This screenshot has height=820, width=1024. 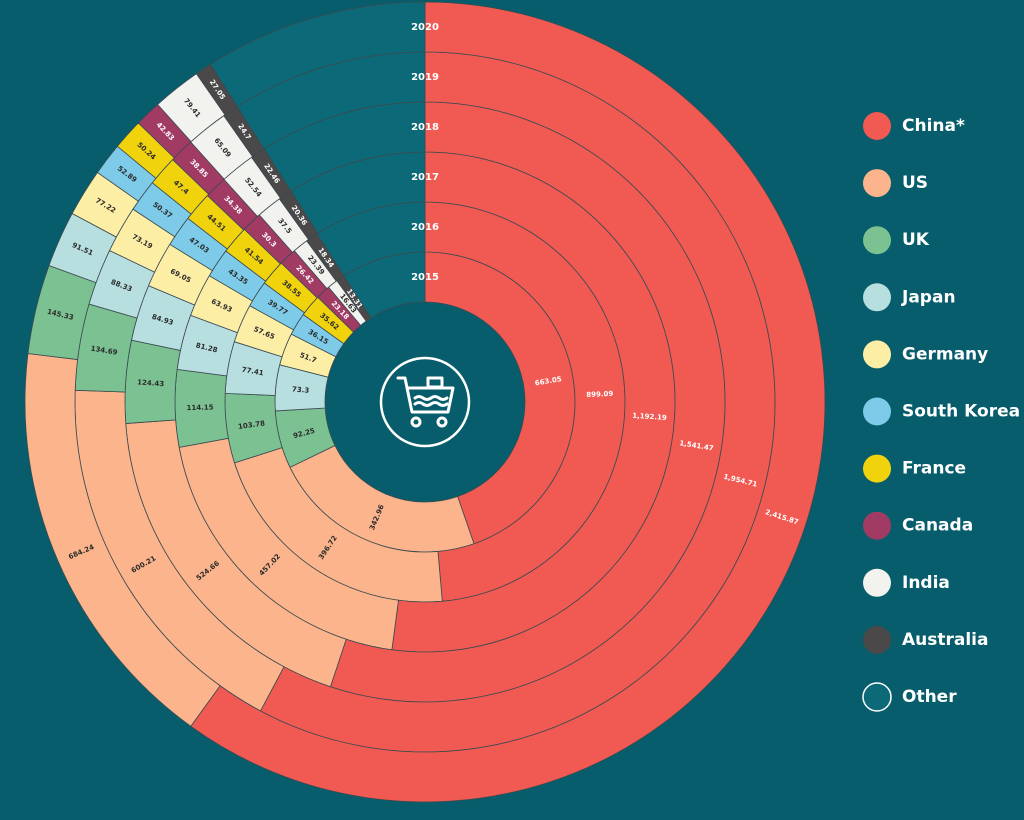 What do you see at coordinates (934, 469) in the screenshot?
I see `legend-label: France` at bounding box center [934, 469].